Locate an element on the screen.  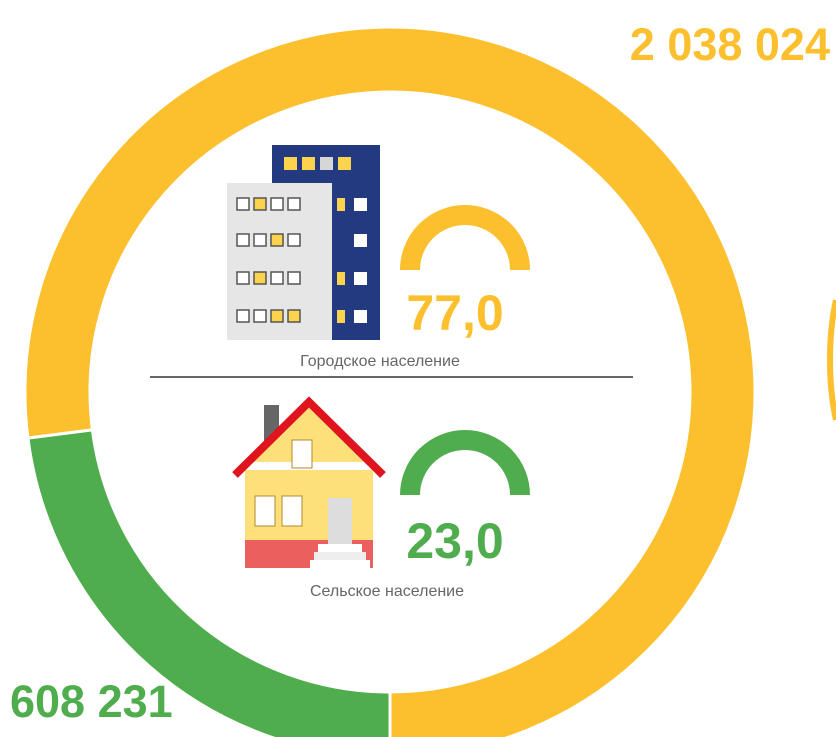
decor-arc is located at coordinates (831, 360).